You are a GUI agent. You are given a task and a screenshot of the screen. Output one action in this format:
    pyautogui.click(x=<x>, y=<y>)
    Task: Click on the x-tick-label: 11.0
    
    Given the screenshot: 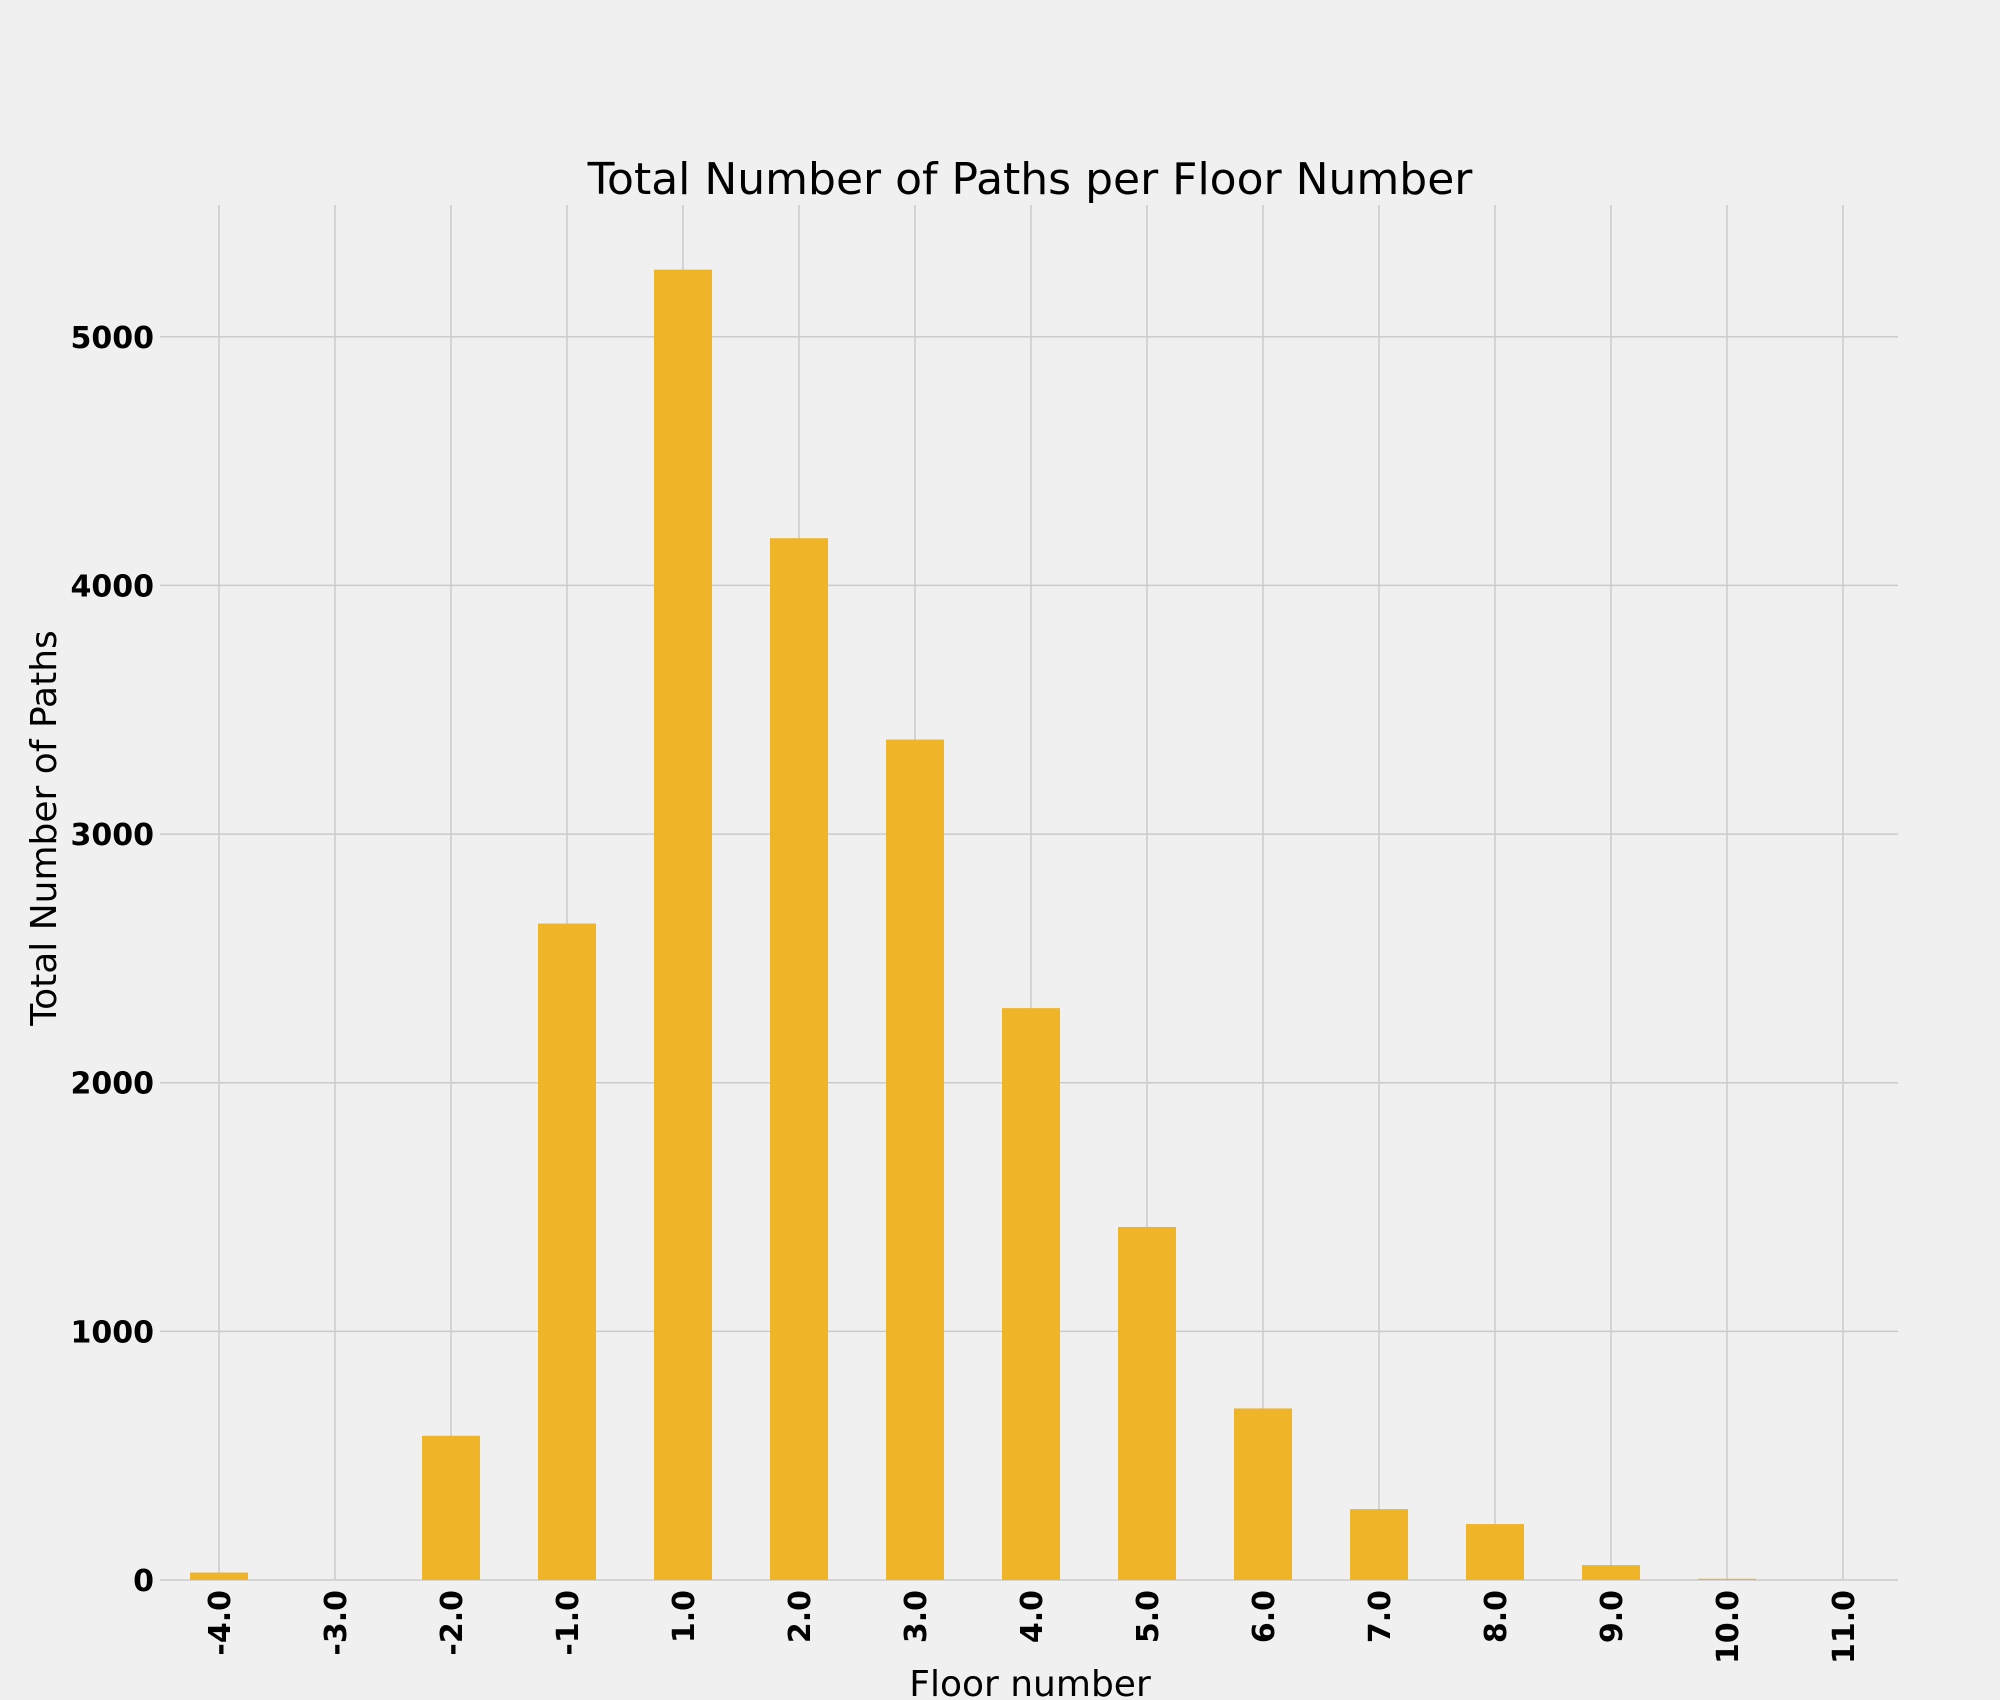 What is the action you would take?
    pyautogui.click(x=1844, y=1627)
    